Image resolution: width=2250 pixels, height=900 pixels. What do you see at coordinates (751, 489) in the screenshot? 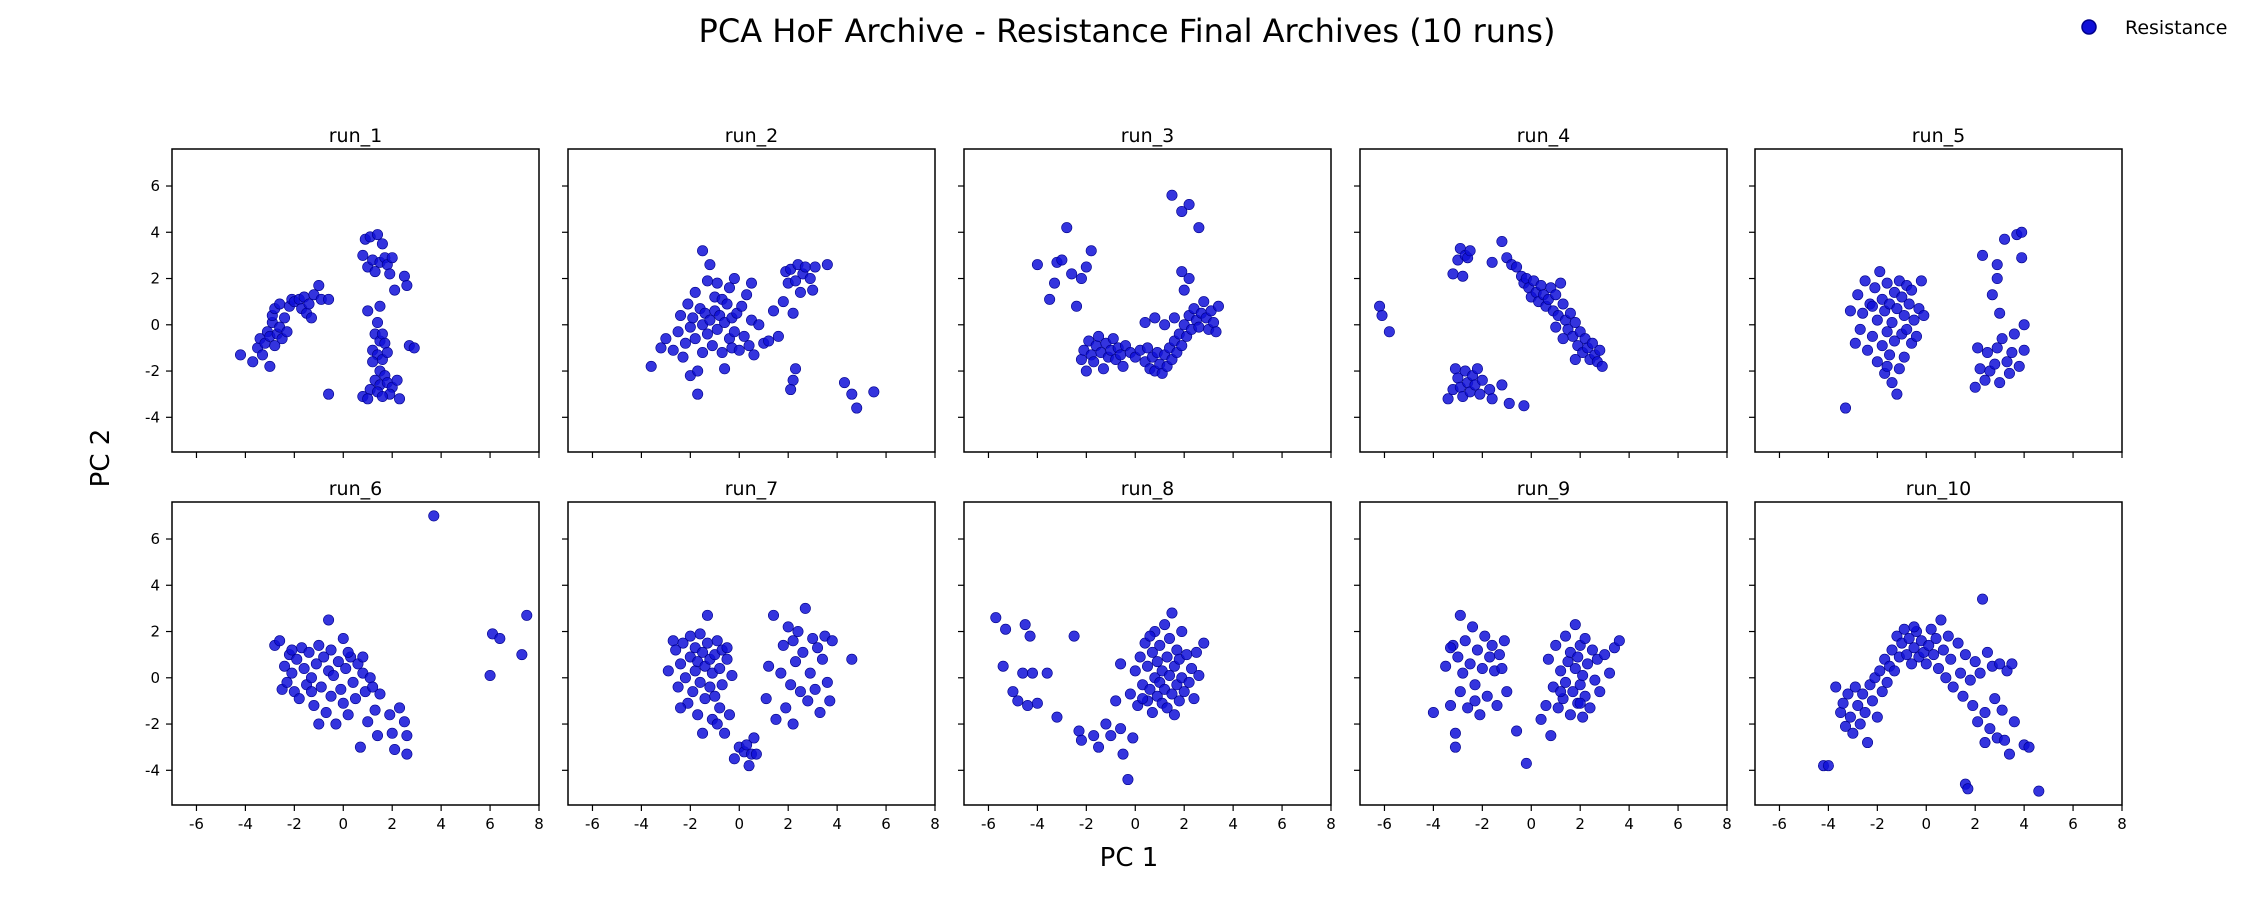
I see `panel-title: run_7` at bounding box center [751, 489].